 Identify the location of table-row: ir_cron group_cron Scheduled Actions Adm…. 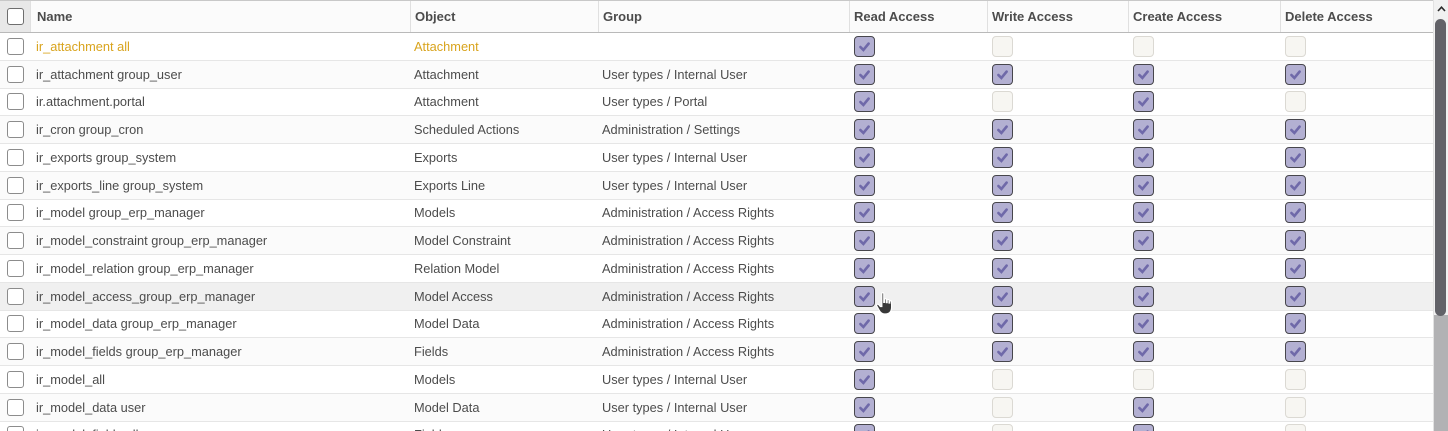
(716, 130).